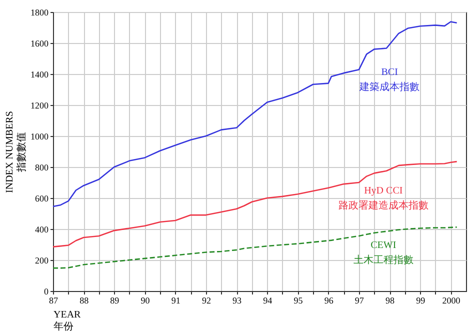 This screenshot has height=335, width=474. What do you see at coordinates (39, 43) in the screenshot?
I see `y-tick-label: 1600` at bounding box center [39, 43].